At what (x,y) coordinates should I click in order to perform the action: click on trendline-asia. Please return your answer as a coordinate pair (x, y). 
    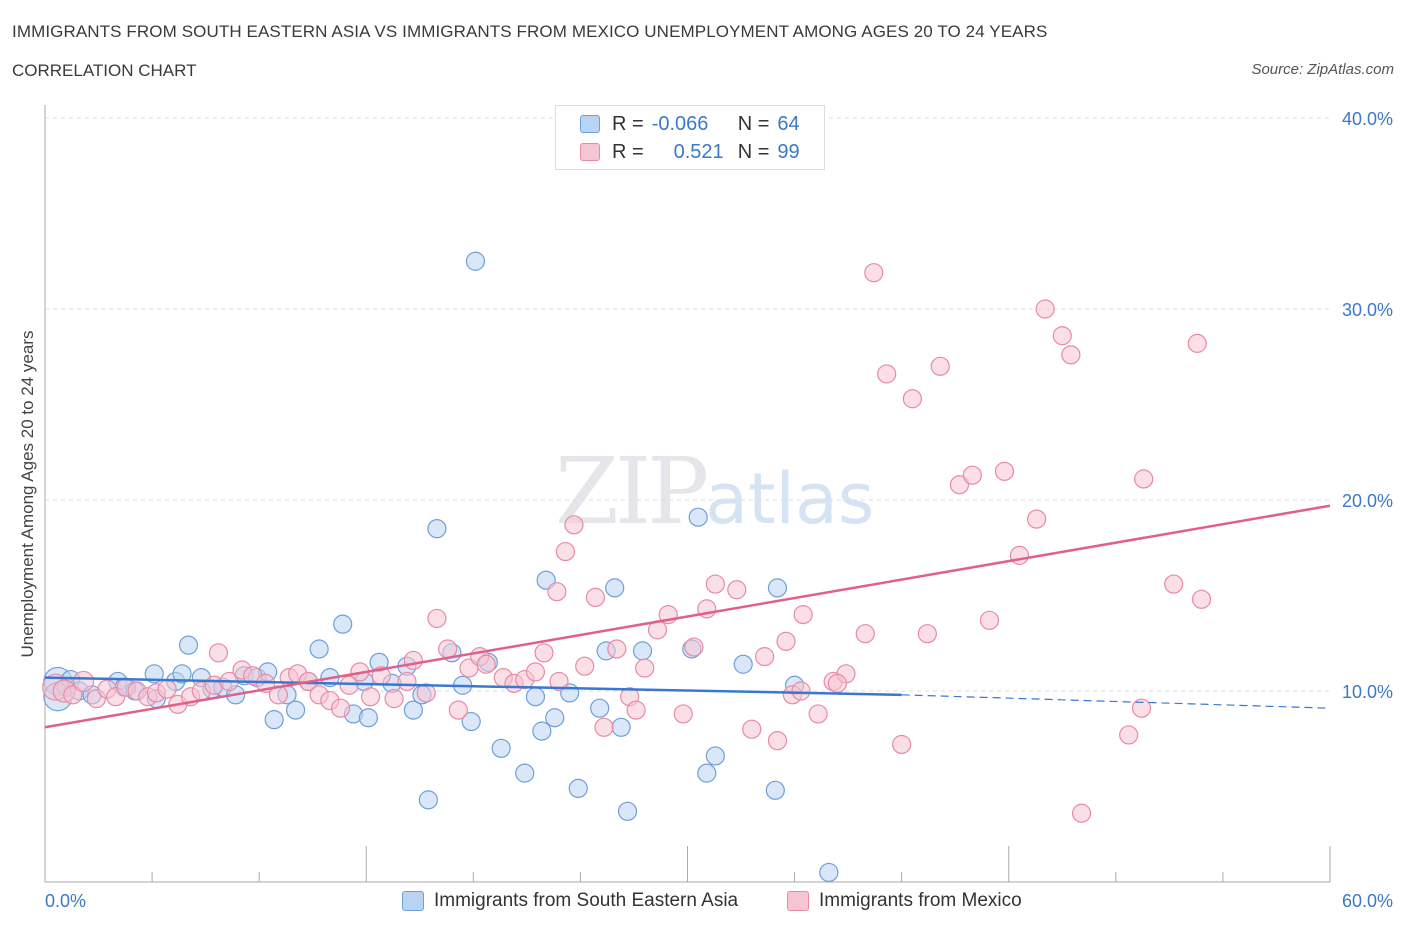
    Looking at the image, I should click on (473, 686).